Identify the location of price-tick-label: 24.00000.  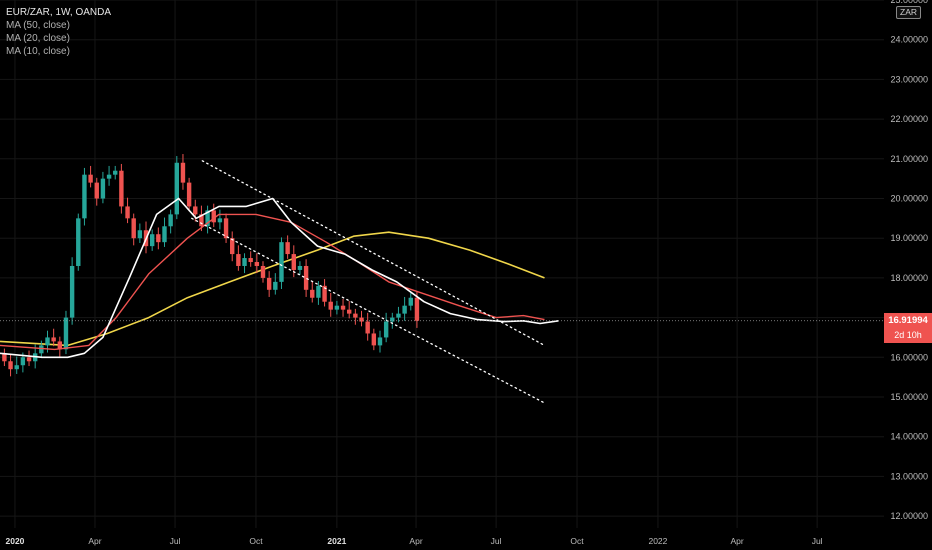
(909, 40).